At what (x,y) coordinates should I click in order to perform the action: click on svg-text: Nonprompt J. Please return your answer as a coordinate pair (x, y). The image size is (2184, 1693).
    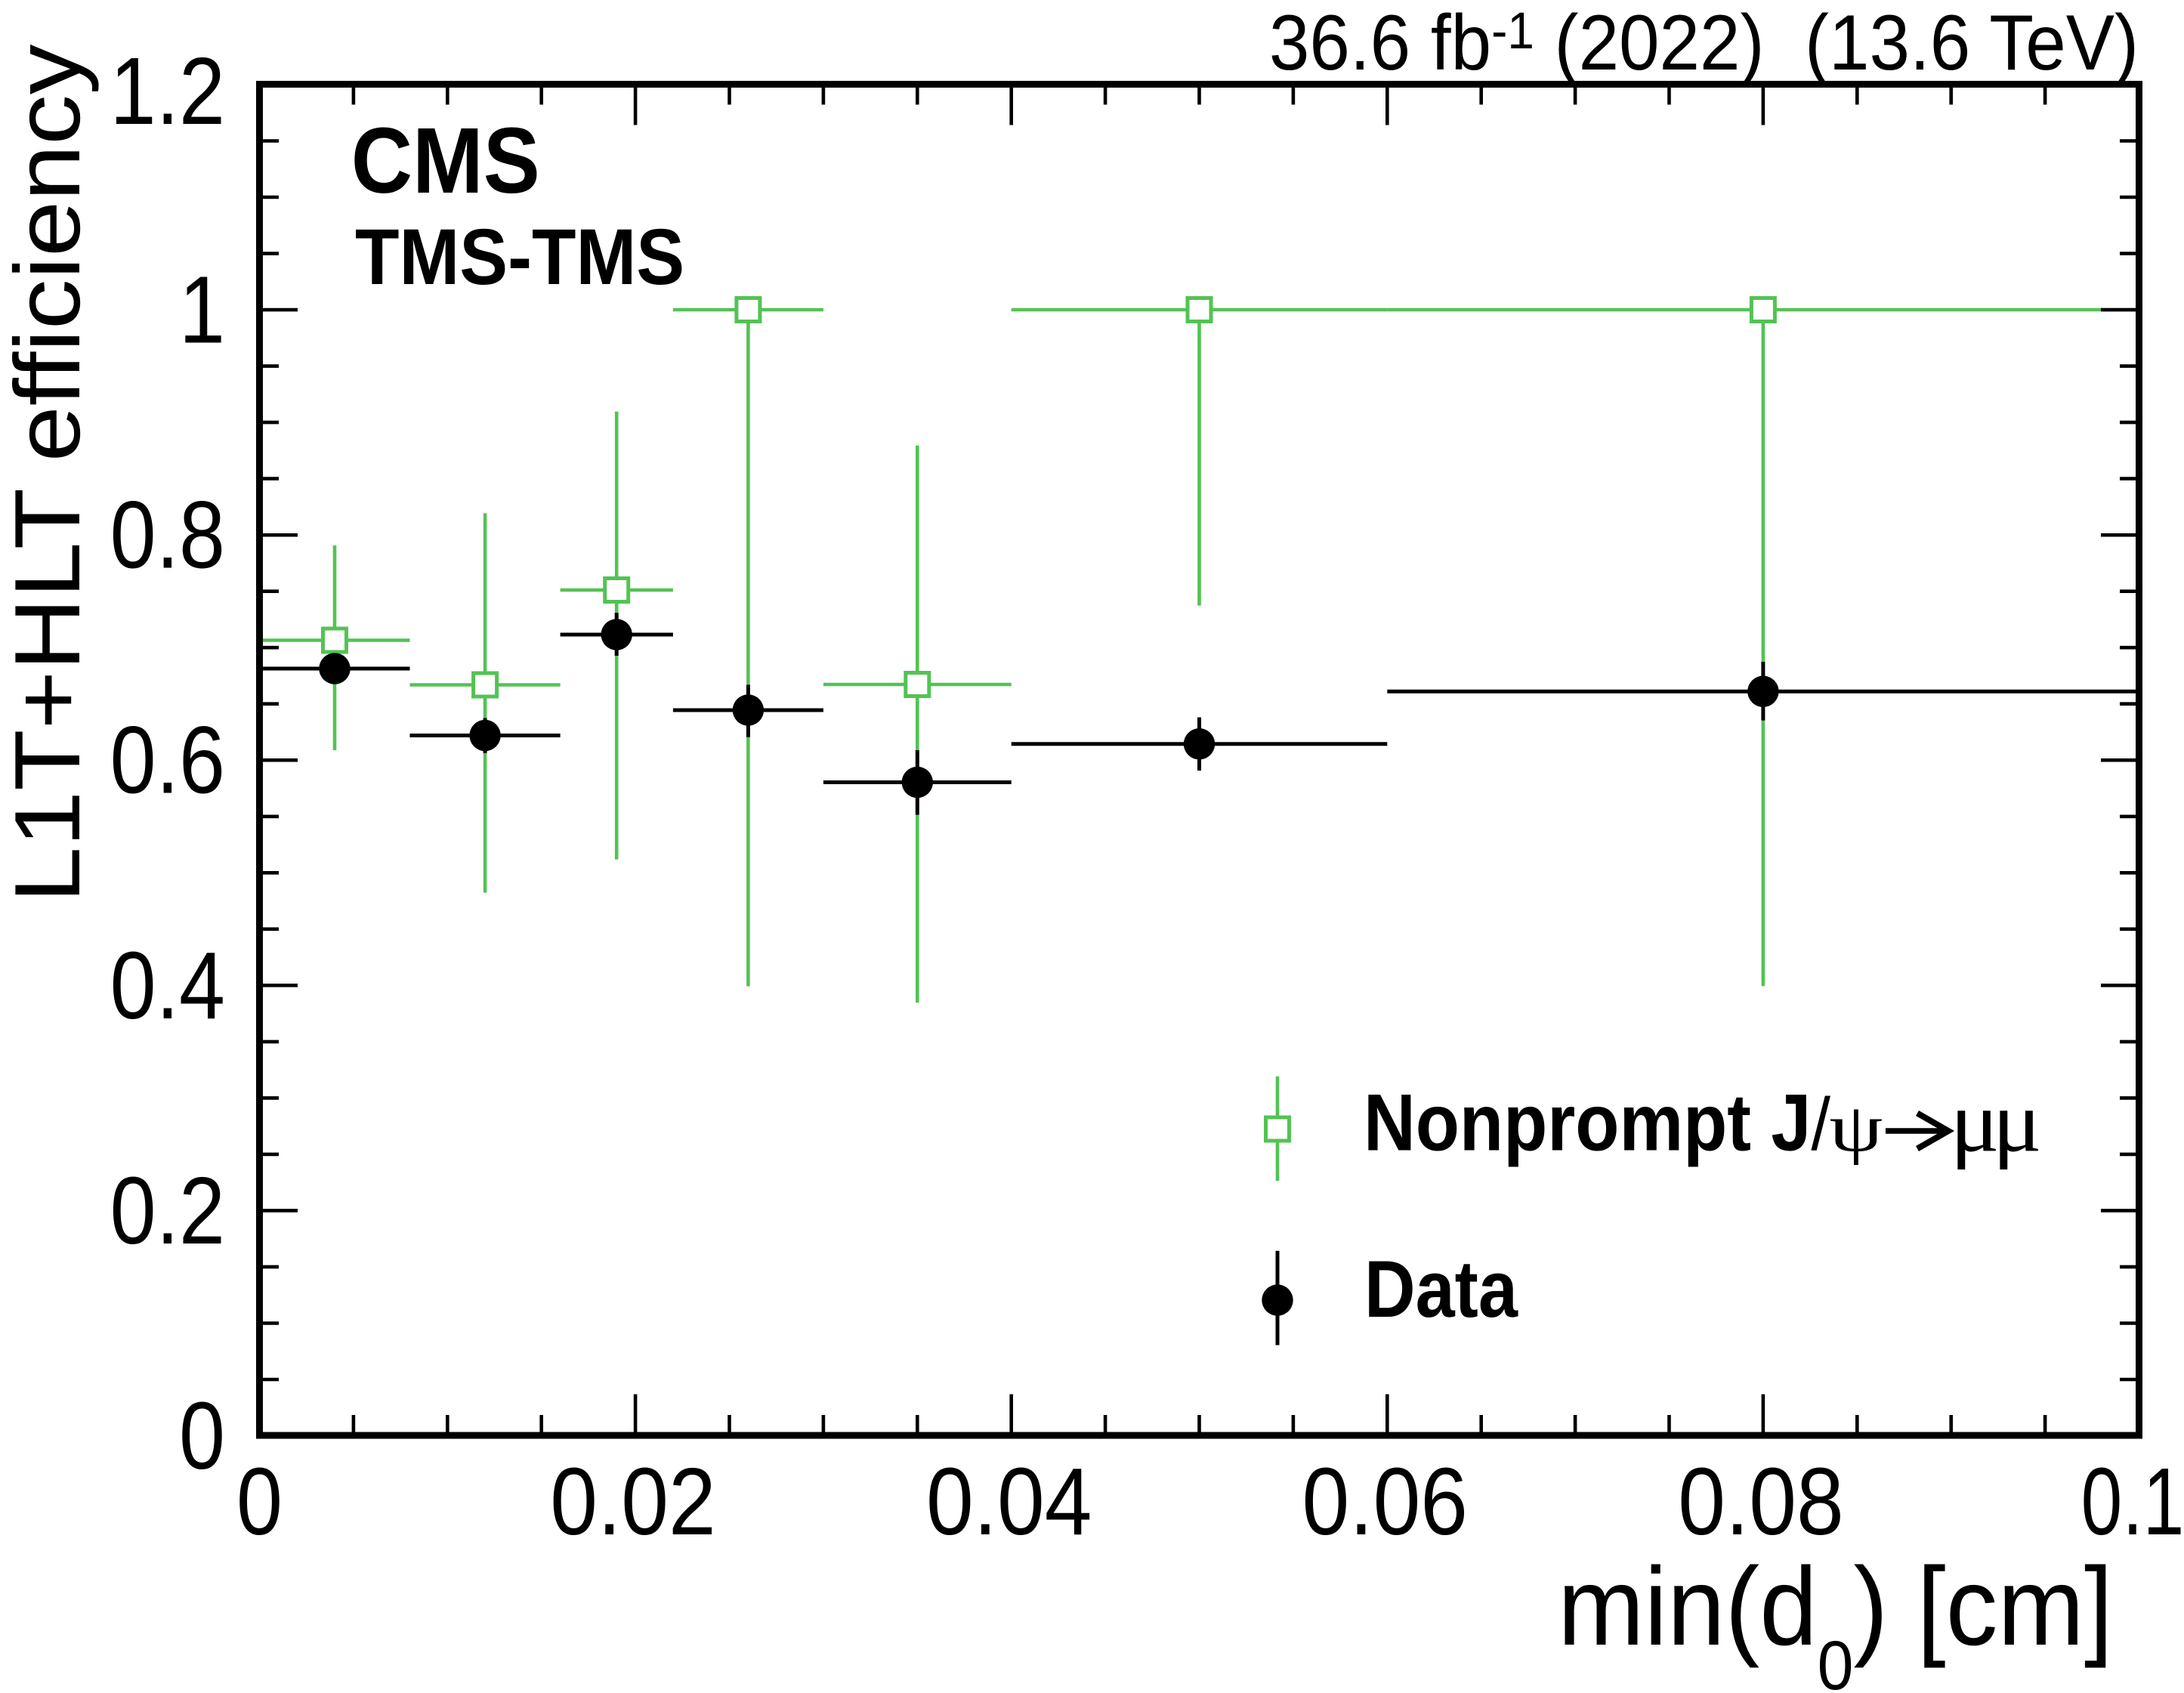
    Looking at the image, I should click on (1587, 1122).